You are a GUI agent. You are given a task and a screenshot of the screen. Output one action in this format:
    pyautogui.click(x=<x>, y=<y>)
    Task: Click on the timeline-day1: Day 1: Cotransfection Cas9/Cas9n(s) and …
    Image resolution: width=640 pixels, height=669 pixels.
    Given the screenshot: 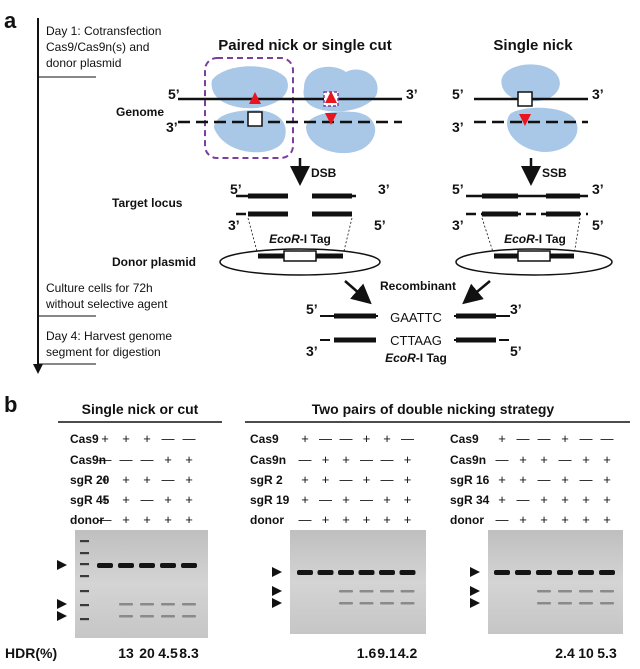 What is the action you would take?
    pyautogui.click(x=99, y=51)
    